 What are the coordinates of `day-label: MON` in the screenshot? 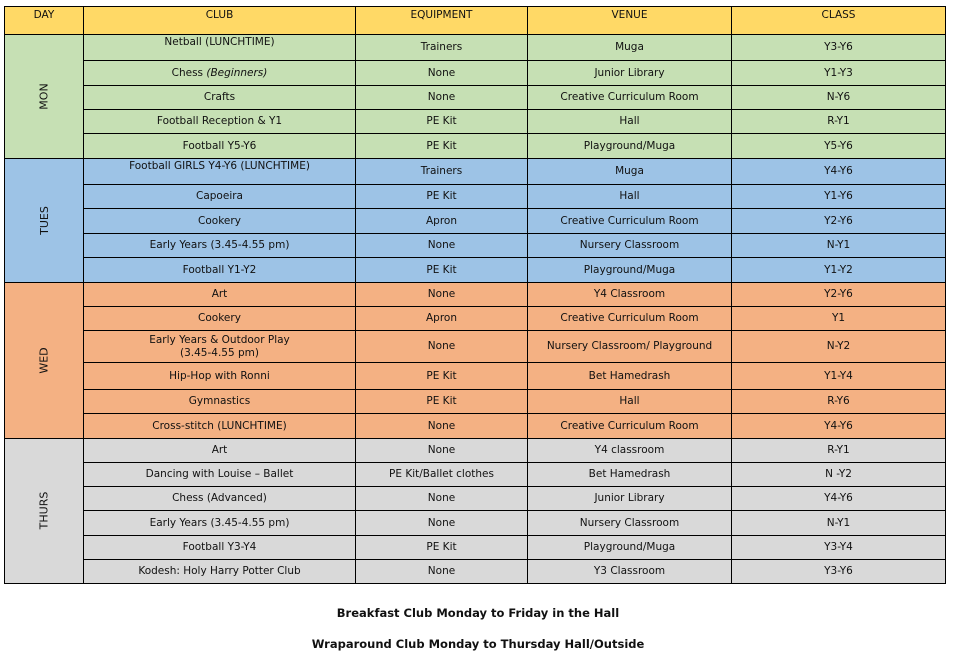 It's located at (44, 96).